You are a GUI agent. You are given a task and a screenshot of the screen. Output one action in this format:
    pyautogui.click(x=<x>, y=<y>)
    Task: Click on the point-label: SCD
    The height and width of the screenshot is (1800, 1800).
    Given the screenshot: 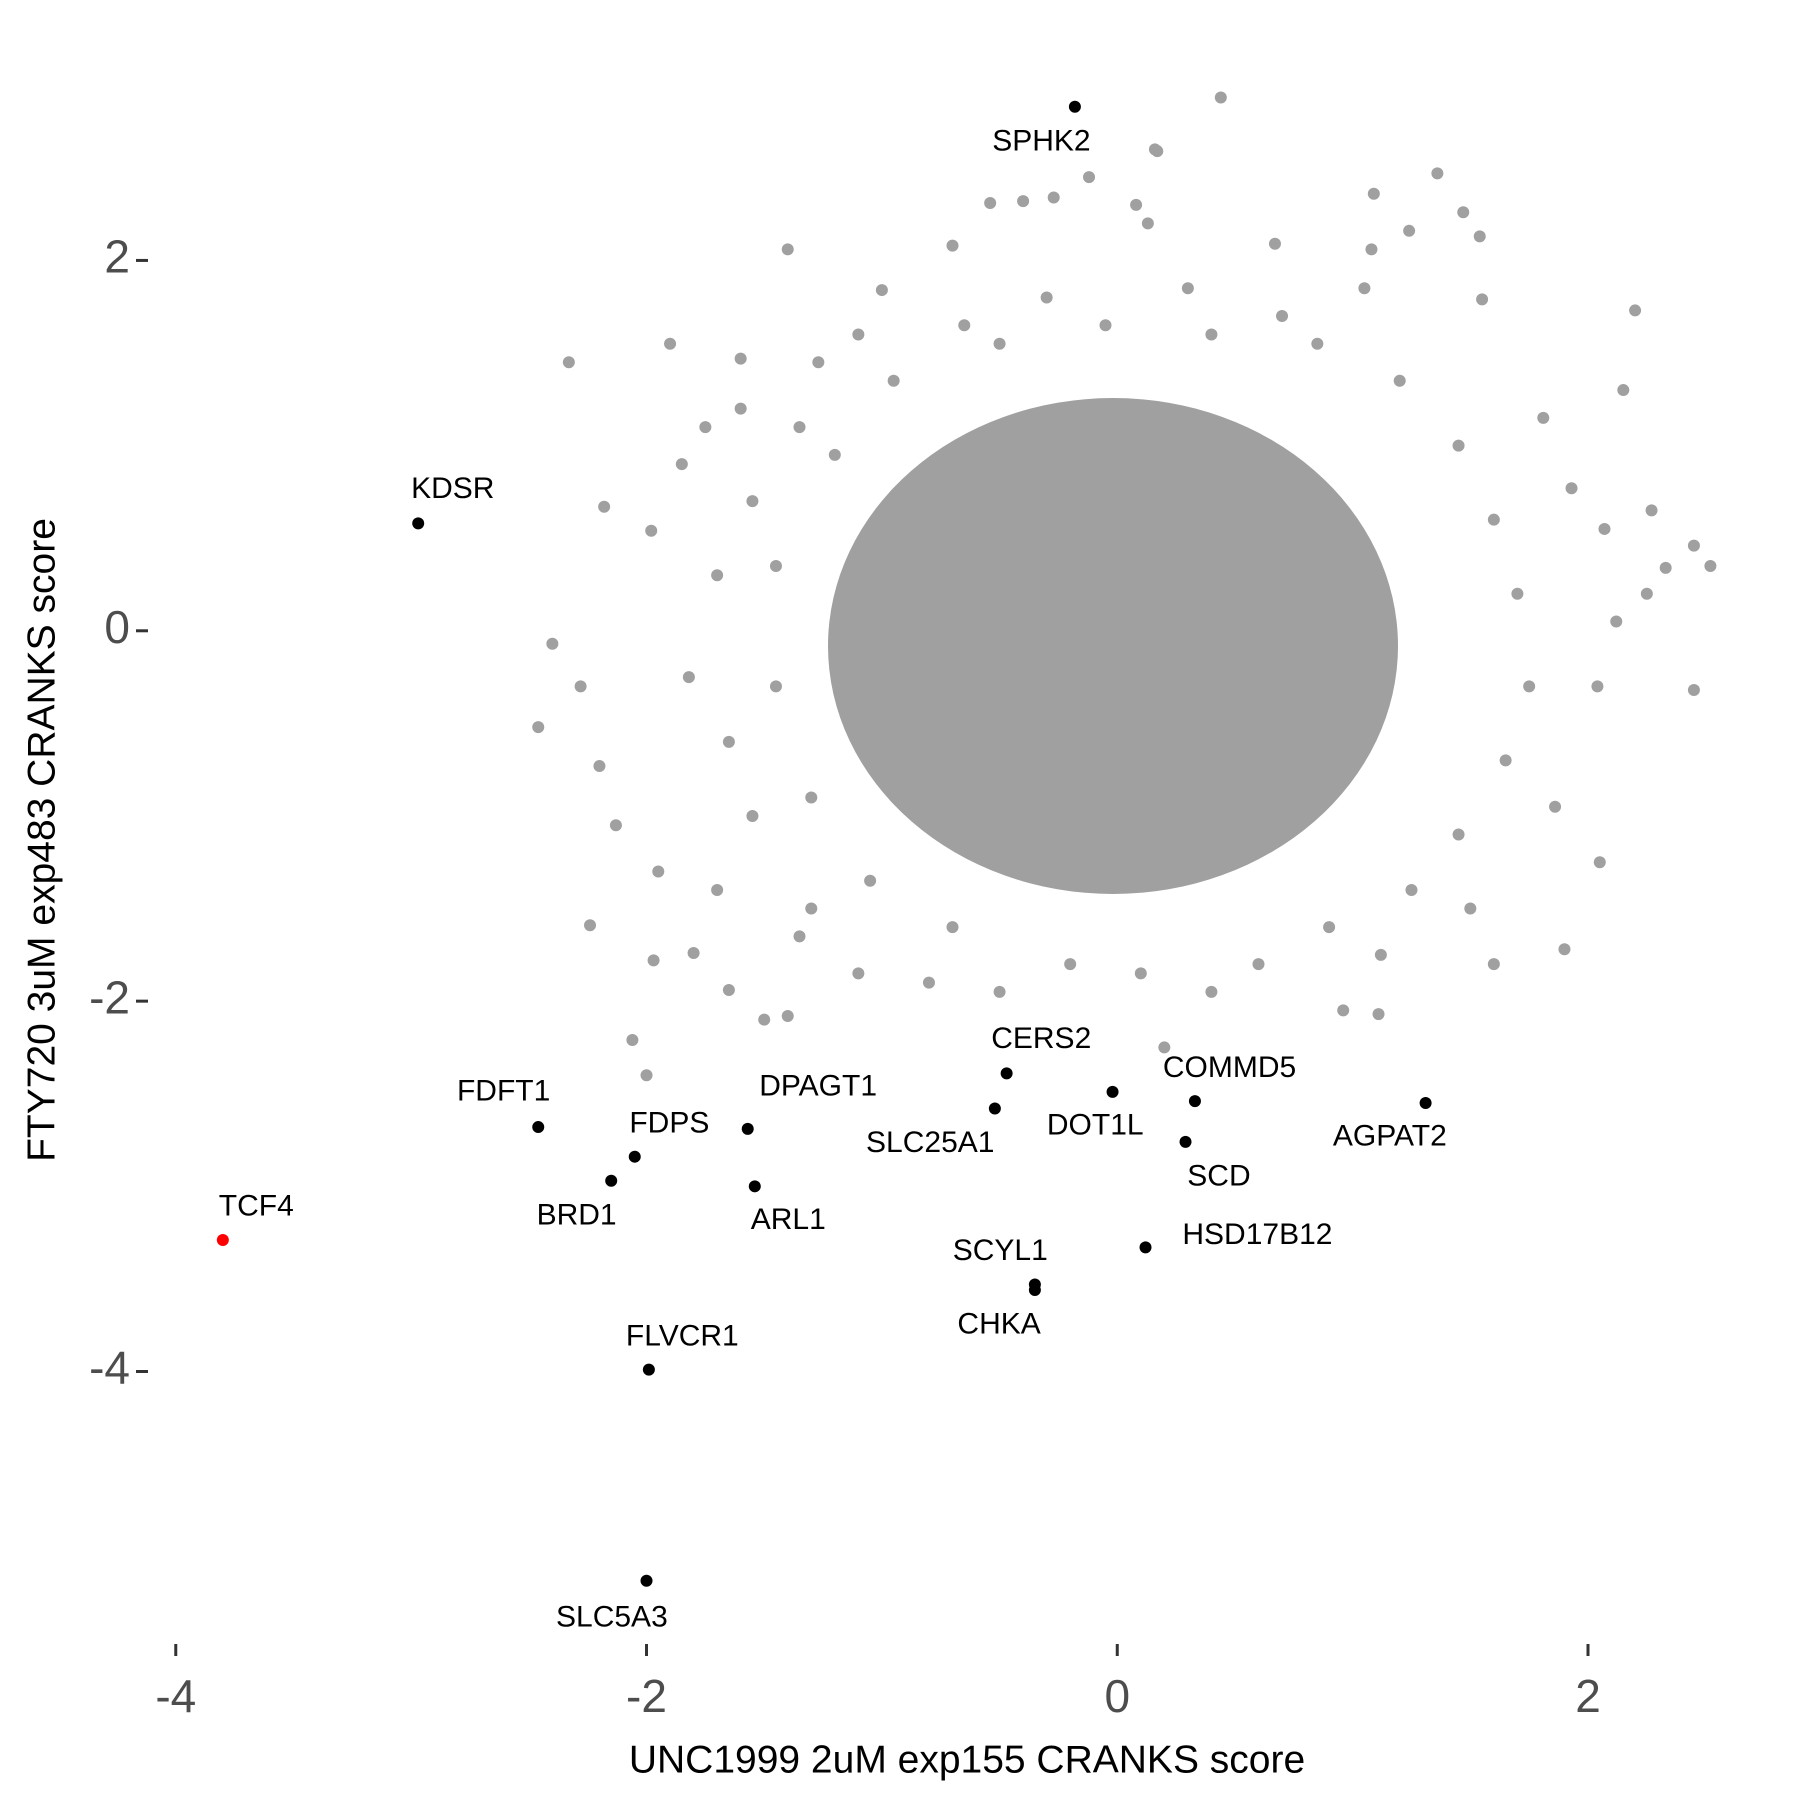 What is the action you would take?
    pyautogui.click(x=1218, y=1176)
    